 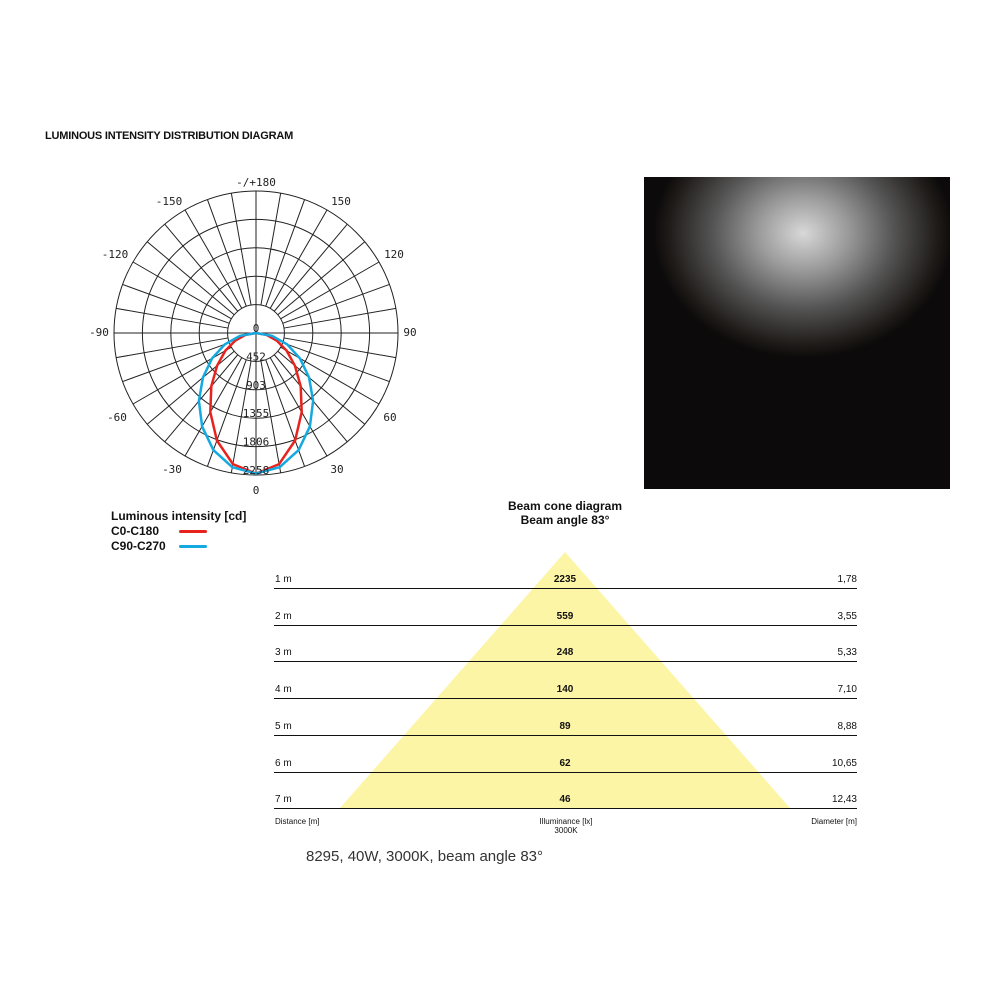 I want to click on angle-label: -120, so click(x=115, y=254).